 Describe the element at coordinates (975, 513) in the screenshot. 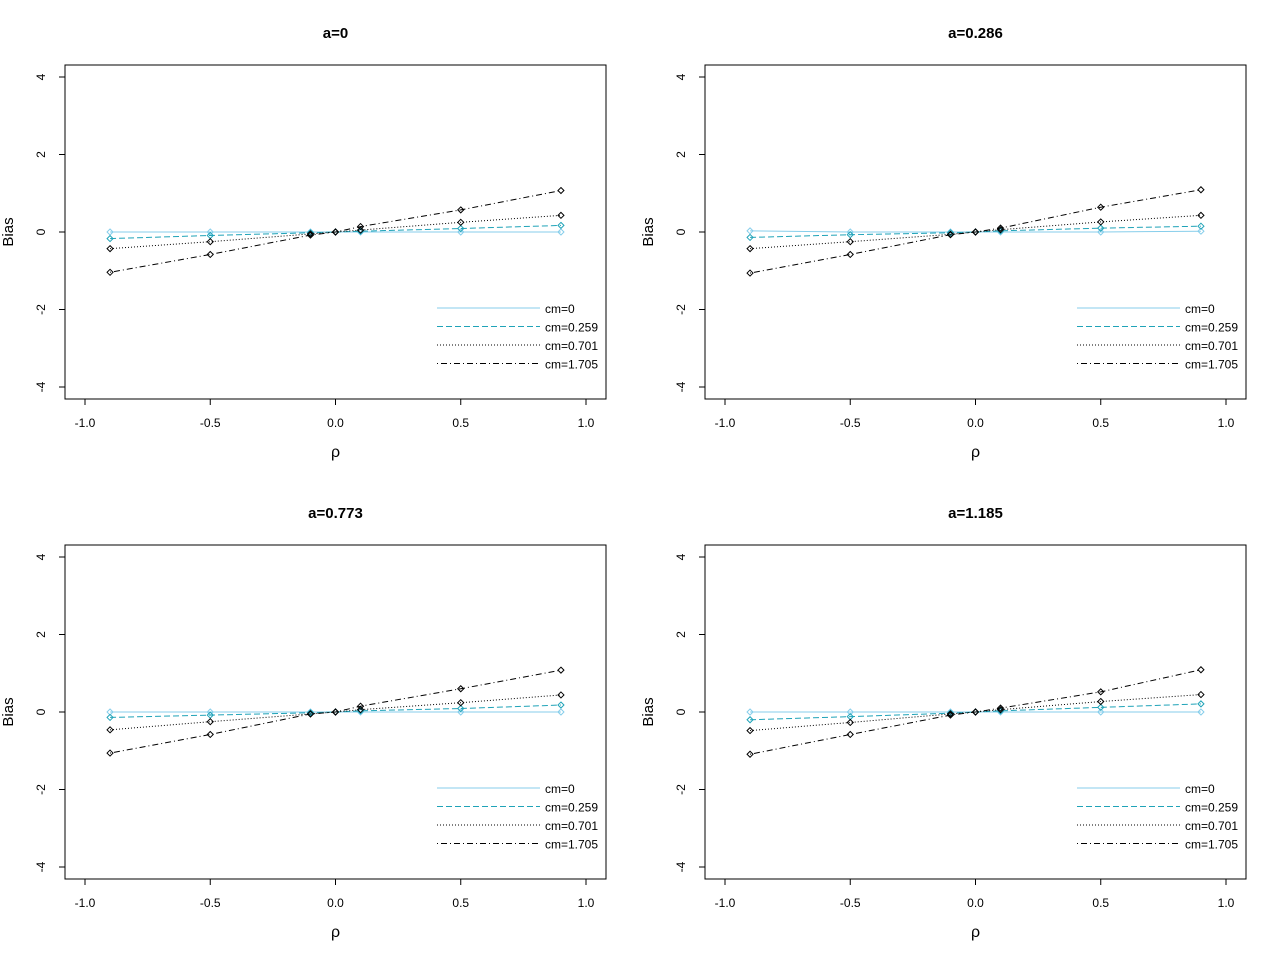

I see `chart-title: a=1.185` at that location.